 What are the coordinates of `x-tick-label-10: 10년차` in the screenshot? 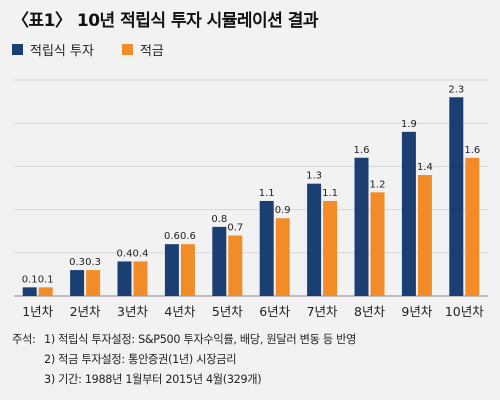 It's located at (464, 311).